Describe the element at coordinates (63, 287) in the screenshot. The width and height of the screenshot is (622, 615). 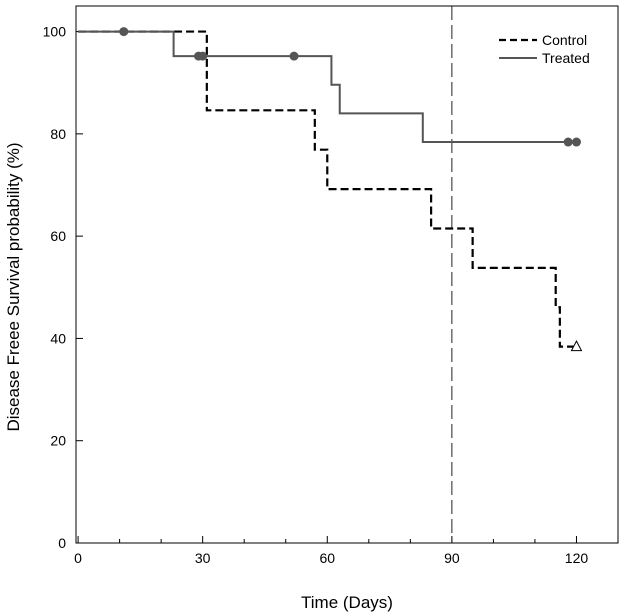
I see `y-axis: 0 20 40 60 80 100` at that location.